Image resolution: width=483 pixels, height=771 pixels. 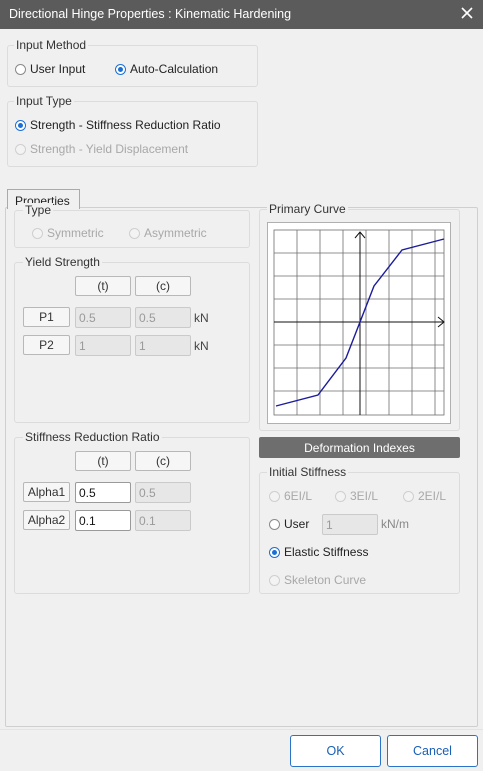 I want to click on input-method-group, so click(x=132, y=66).